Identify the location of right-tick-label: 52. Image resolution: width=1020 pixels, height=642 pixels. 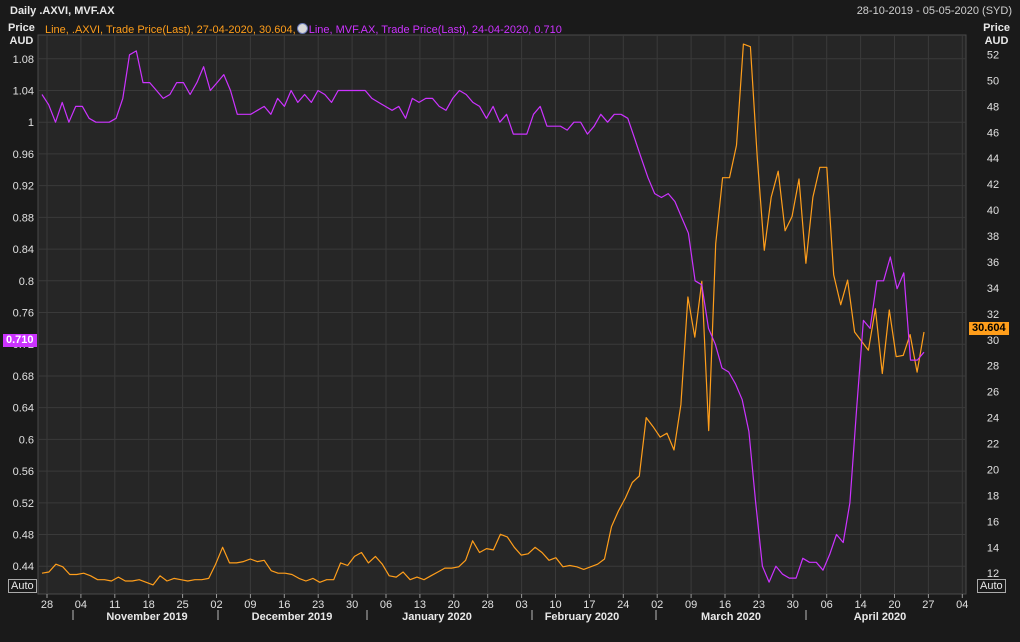
(993, 55).